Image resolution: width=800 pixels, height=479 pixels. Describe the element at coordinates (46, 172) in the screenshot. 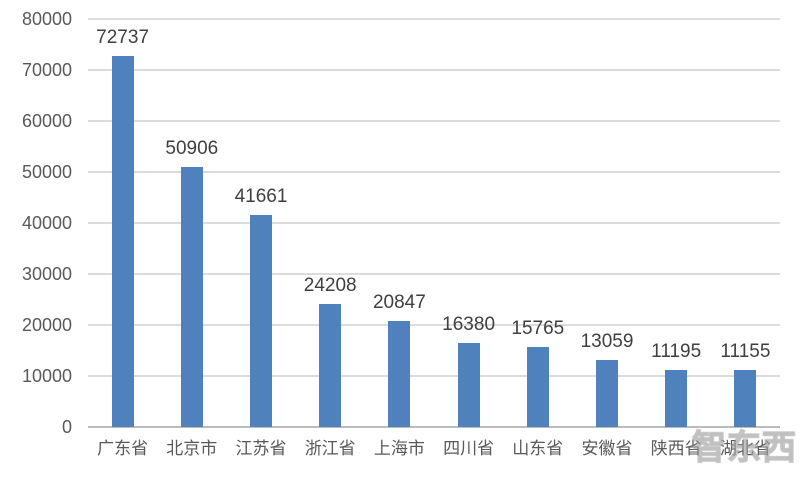

I see `y-tick-label: 50000` at that location.